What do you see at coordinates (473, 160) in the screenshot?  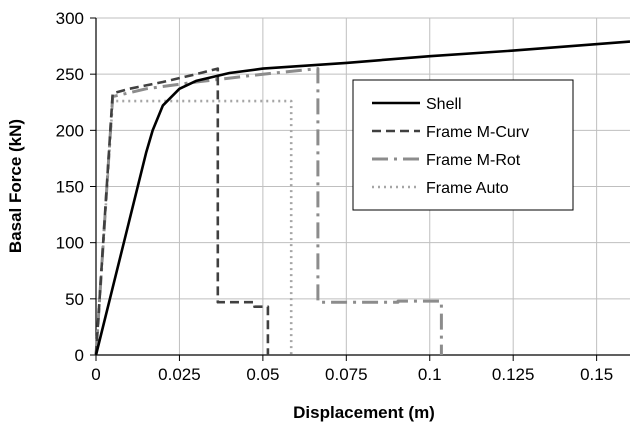 I see `legend-label: Frame M-Rot` at bounding box center [473, 160].